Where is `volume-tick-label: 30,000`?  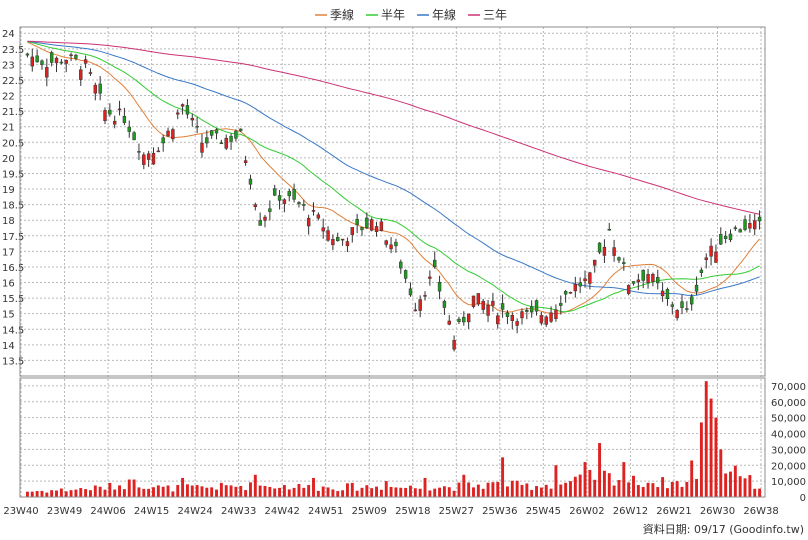
volume-tick-label: 30,000 is located at coordinates (788, 450).